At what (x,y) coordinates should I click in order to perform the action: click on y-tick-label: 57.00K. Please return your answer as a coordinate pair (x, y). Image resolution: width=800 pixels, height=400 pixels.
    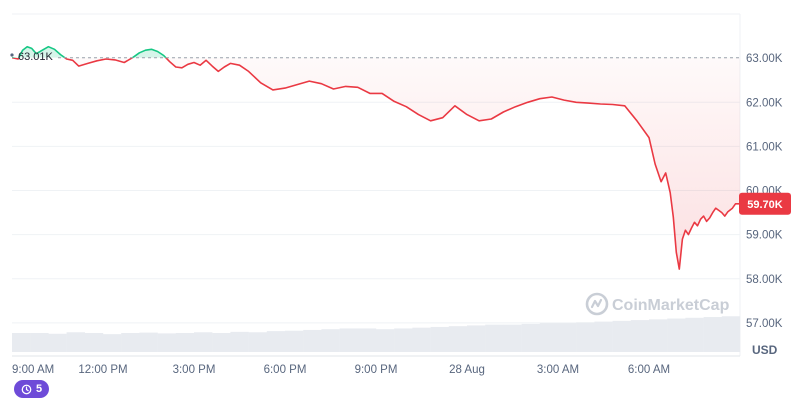
    Looking at the image, I should click on (764, 324).